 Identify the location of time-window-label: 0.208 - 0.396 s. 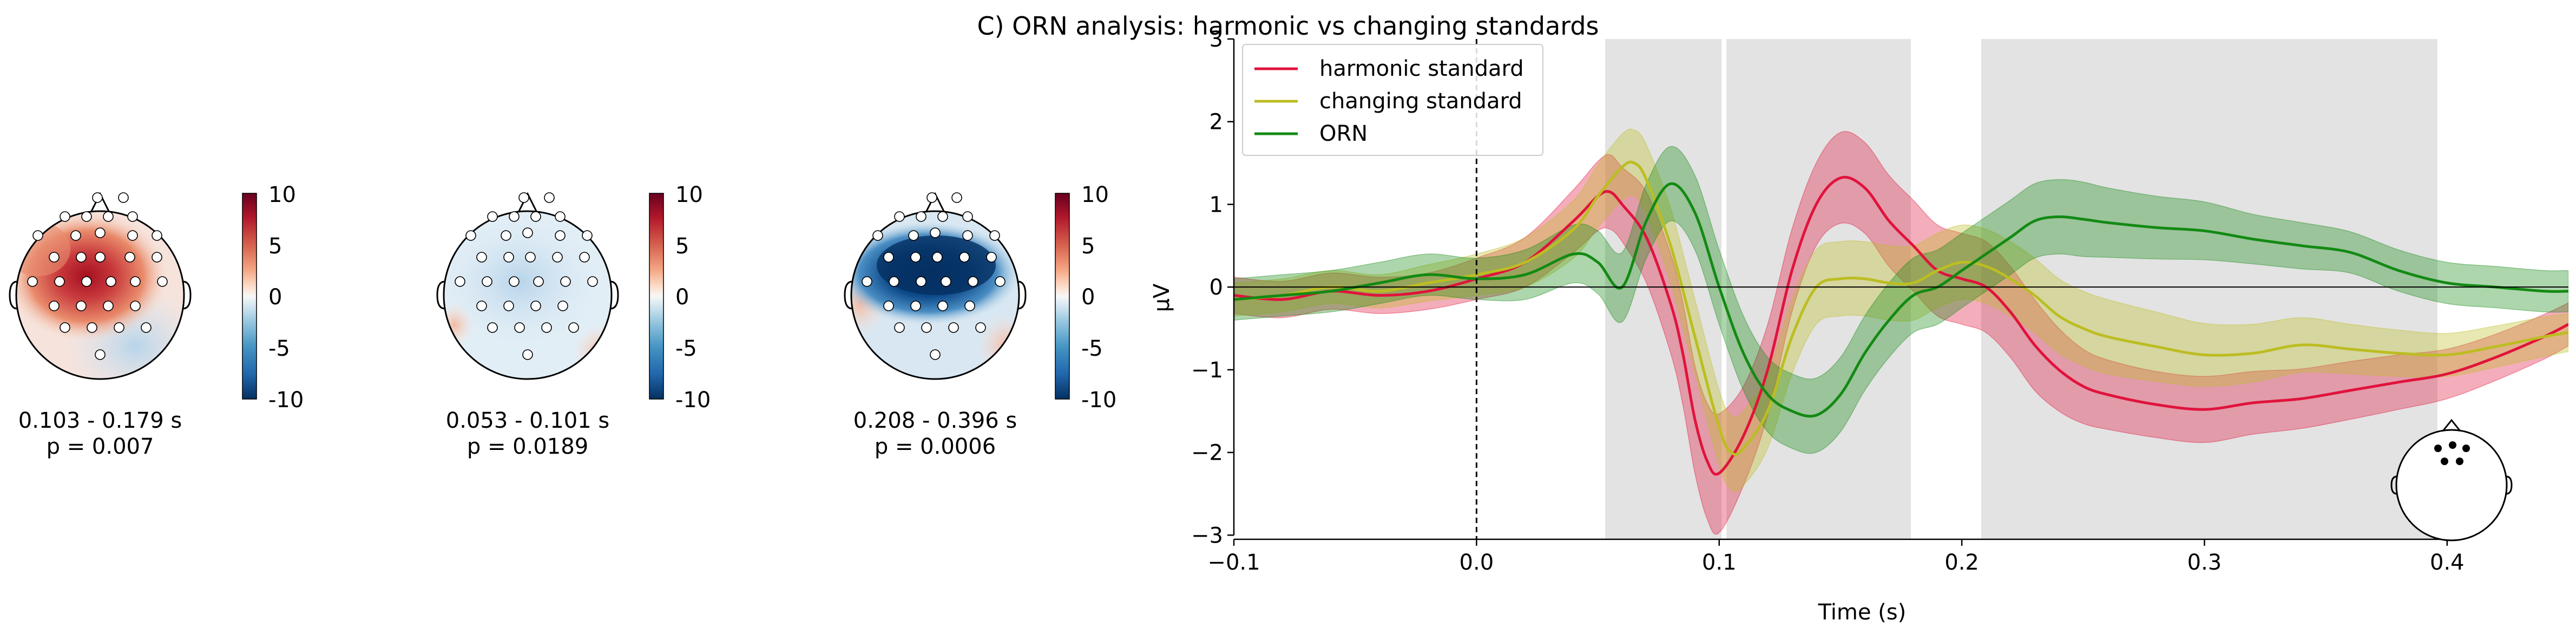
(935, 420).